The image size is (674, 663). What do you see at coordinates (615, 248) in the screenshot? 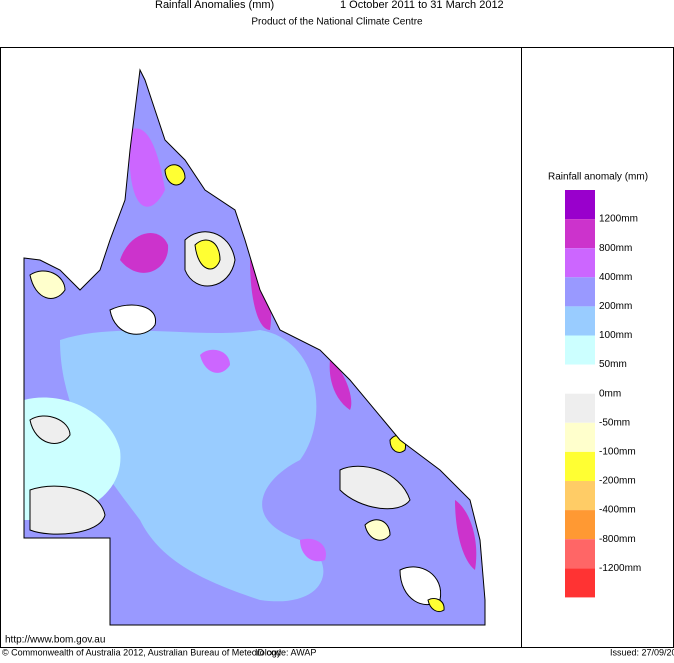
I see `legend-label: 800mm` at bounding box center [615, 248].